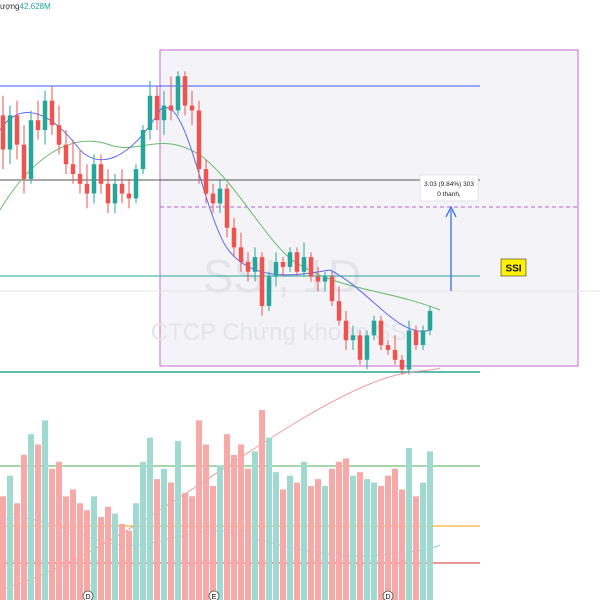 Image resolution: width=600 pixels, height=600 pixels. I want to click on measure-label-line2: 0 thanh,, so click(449, 194).